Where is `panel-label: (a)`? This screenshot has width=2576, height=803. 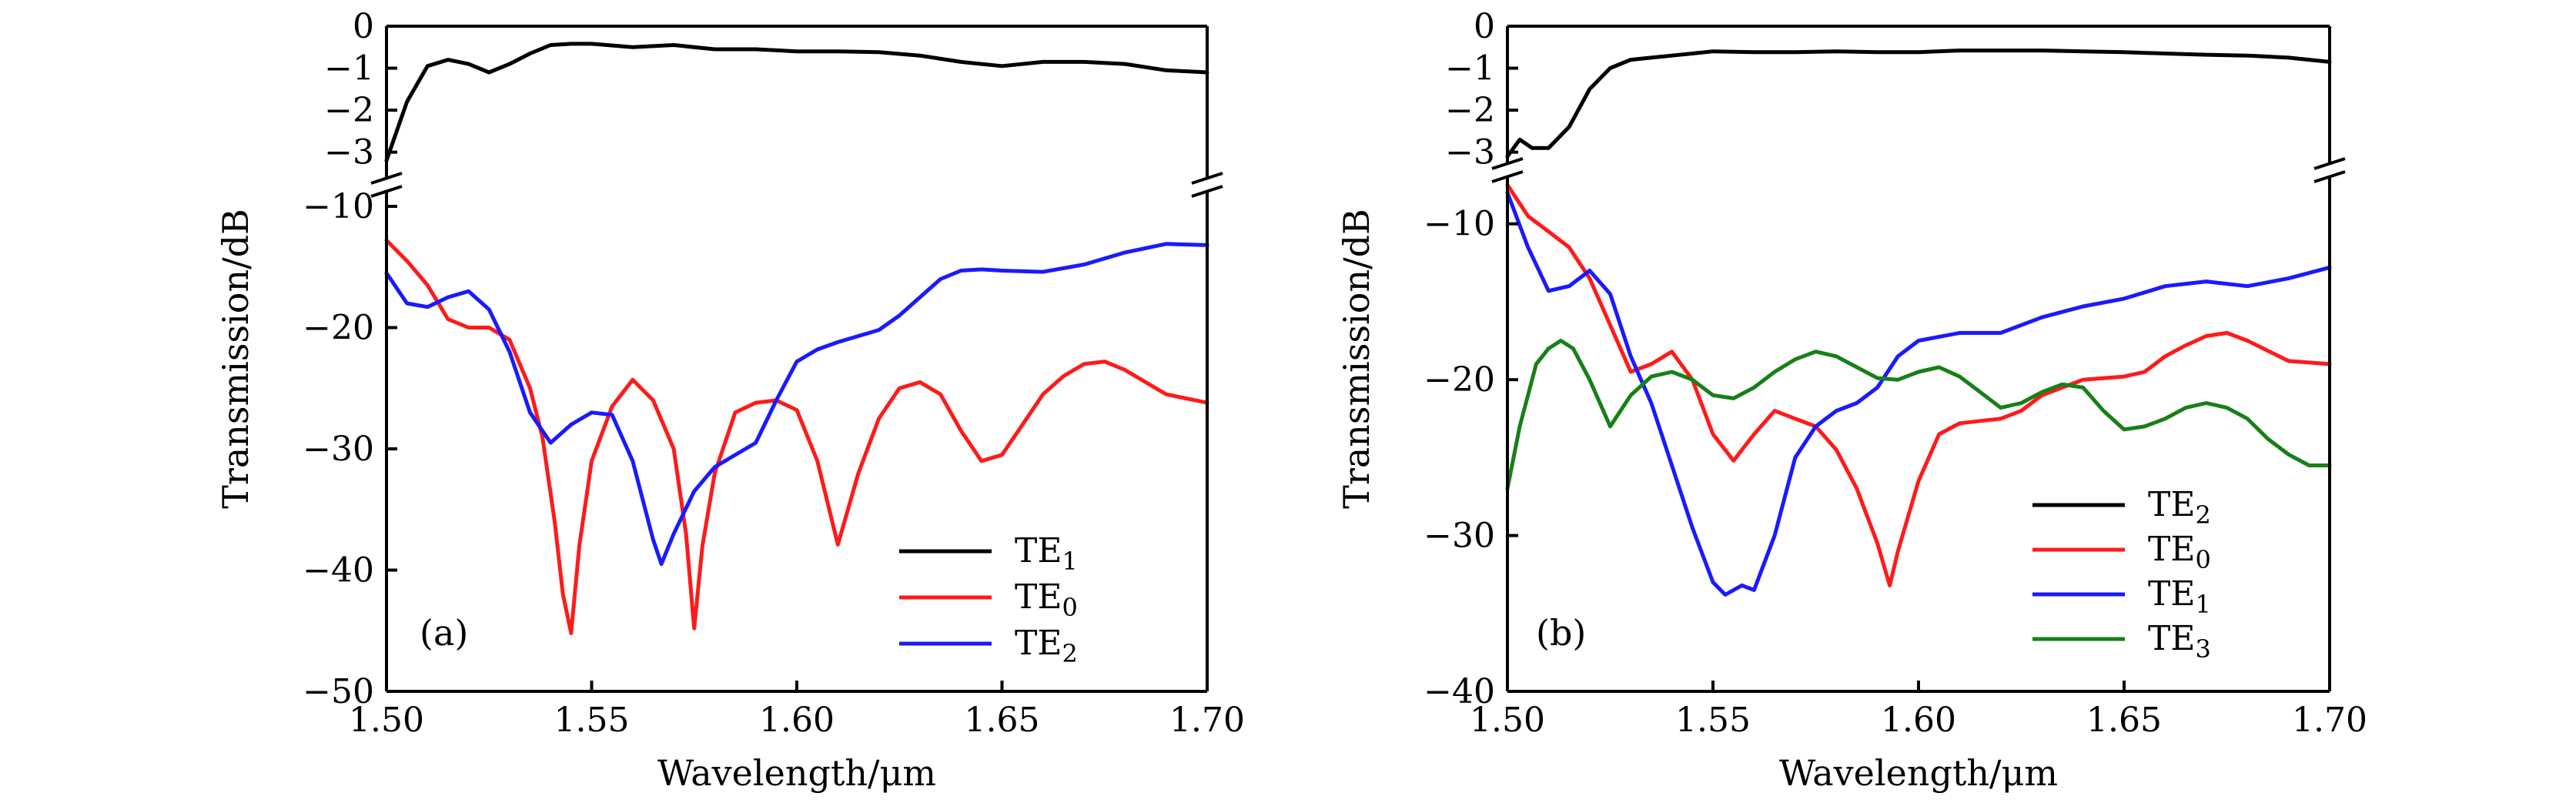 panel-label: (a) is located at coordinates (444, 633).